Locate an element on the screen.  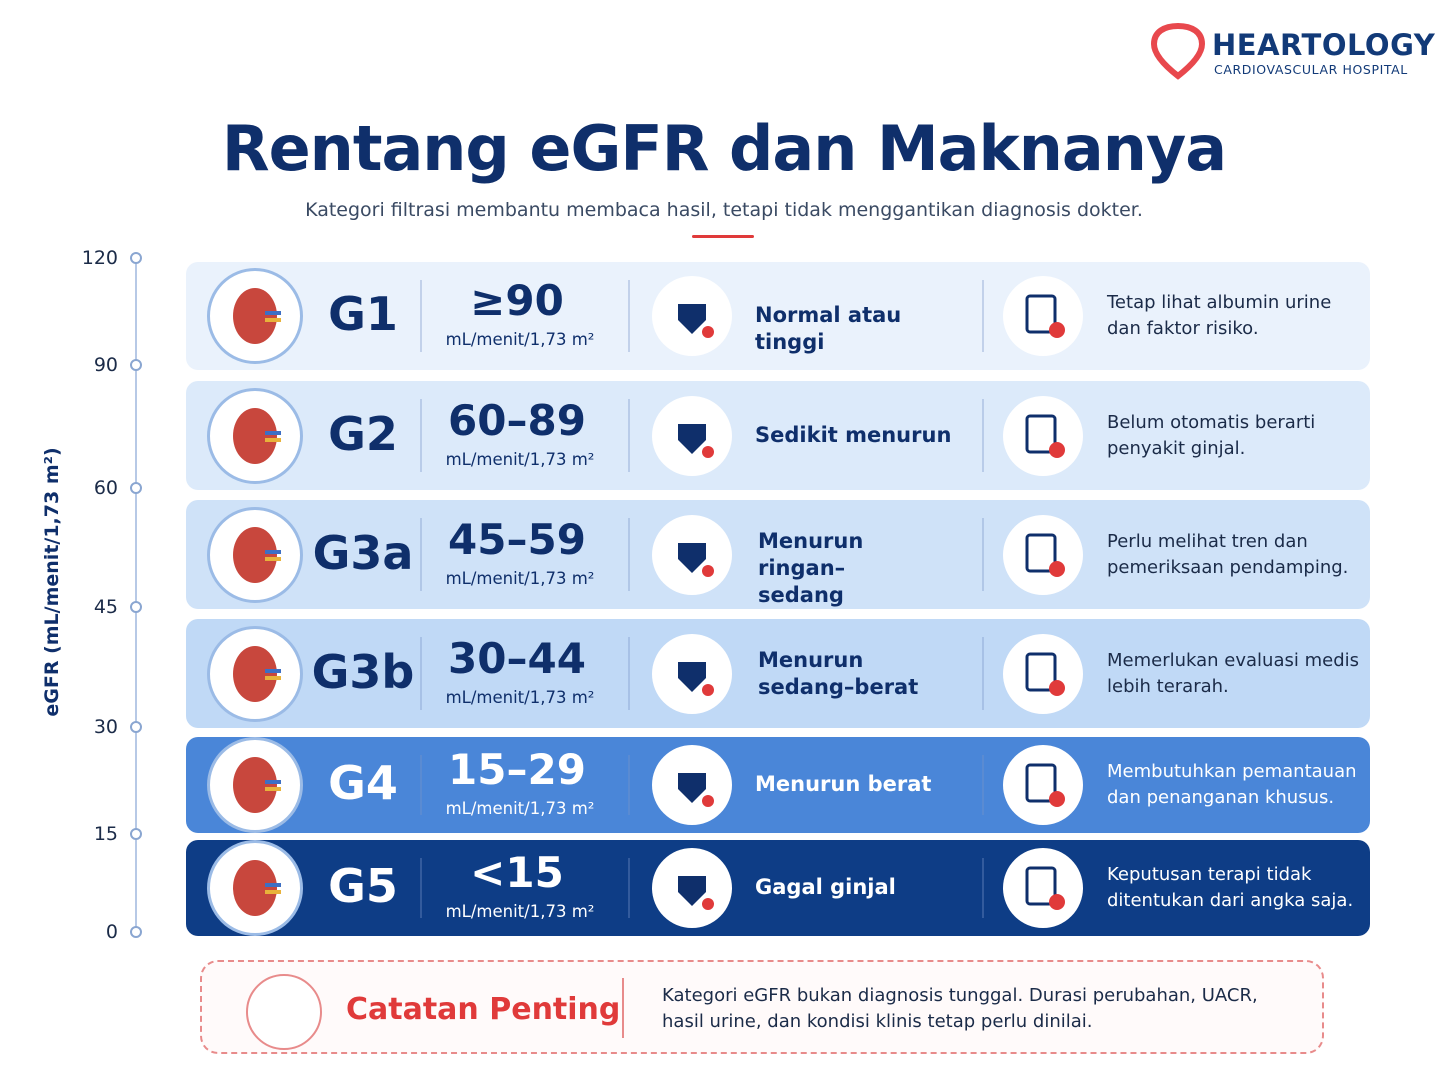
stage-label: G3a is located at coordinates (363, 552).